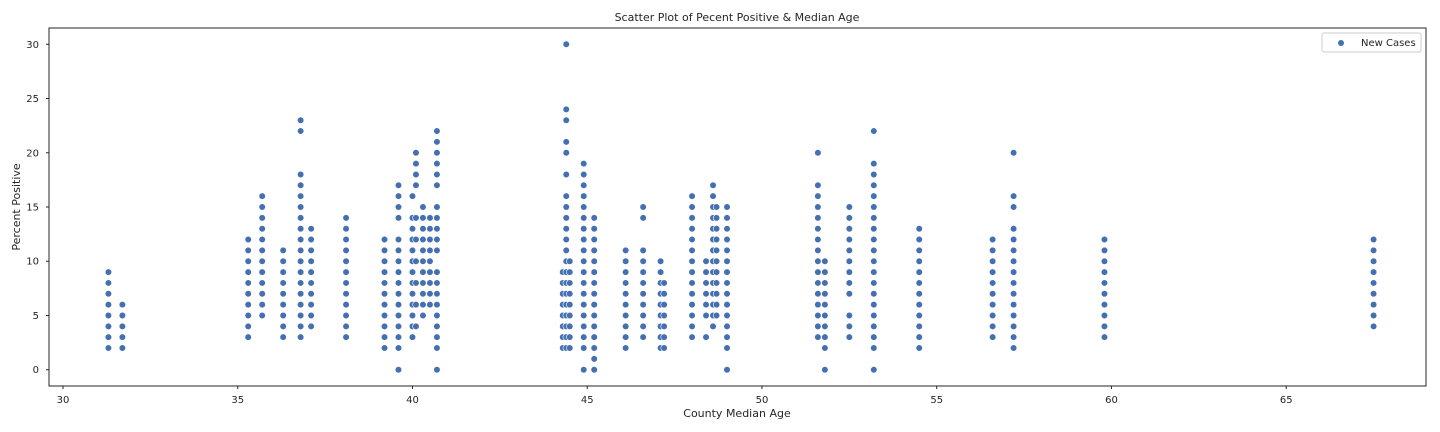 Image resolution: width=1440 pixels, height=432 pixels. Describe the element at coordinates (32, 99) in the screenshot. I see `y-tick-label: 25` at that location.